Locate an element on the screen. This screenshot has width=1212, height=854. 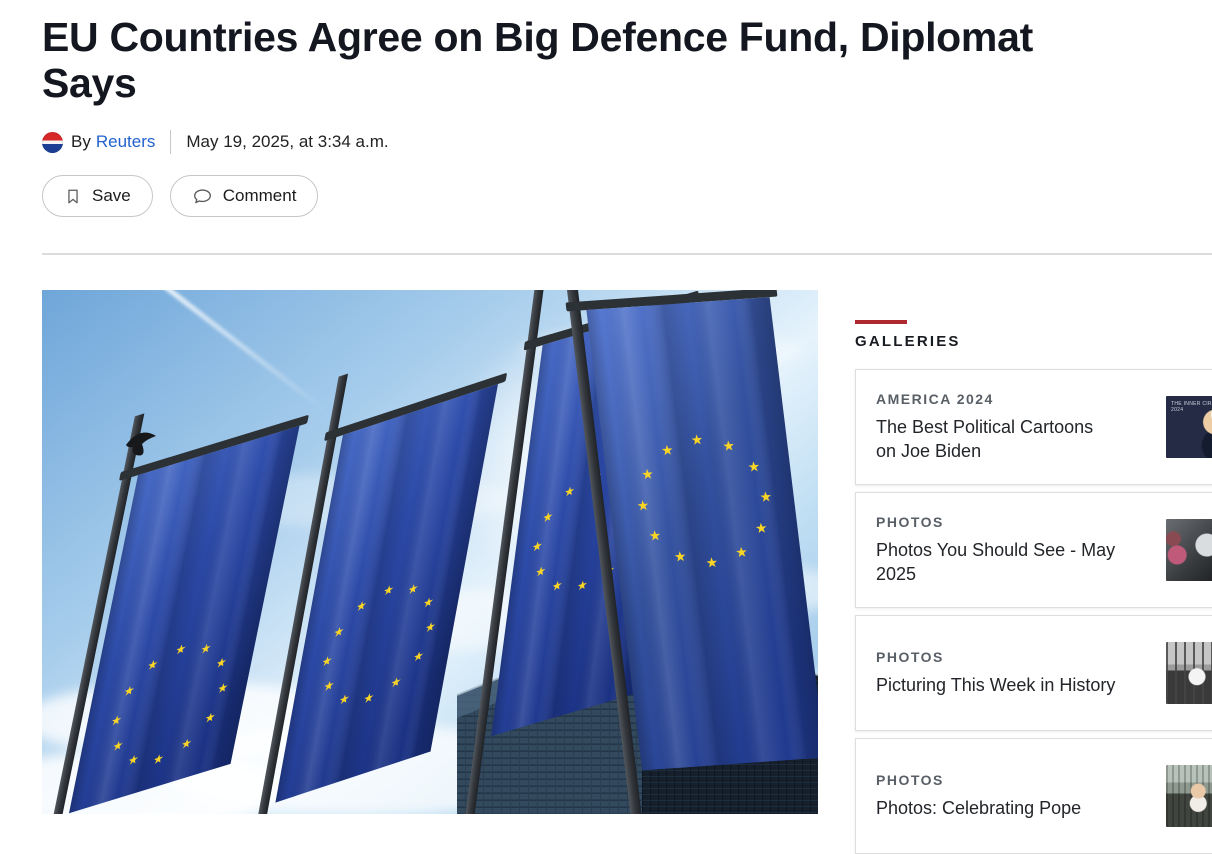
byline: By Reuters May 19, 2025, at 3:34 a.m. is located at coordinates (627, 142).